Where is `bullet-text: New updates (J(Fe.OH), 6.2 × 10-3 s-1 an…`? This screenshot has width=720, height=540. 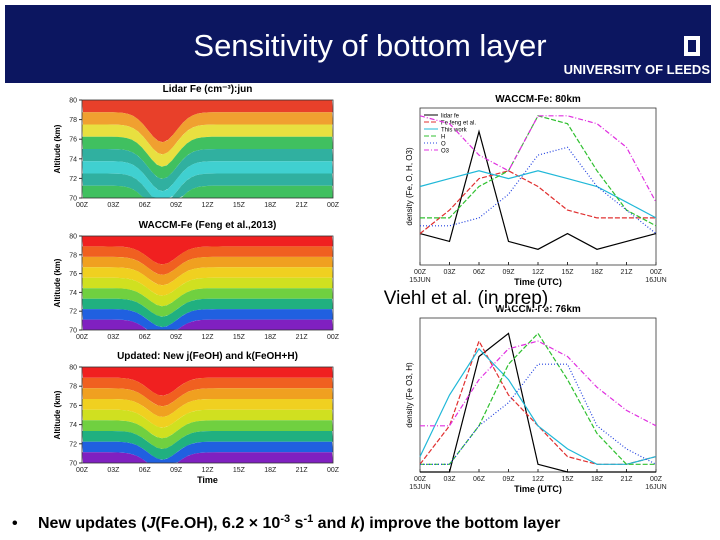 bullet-text: New updates (J(Fe.OH), 6.2 × 10-3 s-1 an… is located at coordinates (299, 522).